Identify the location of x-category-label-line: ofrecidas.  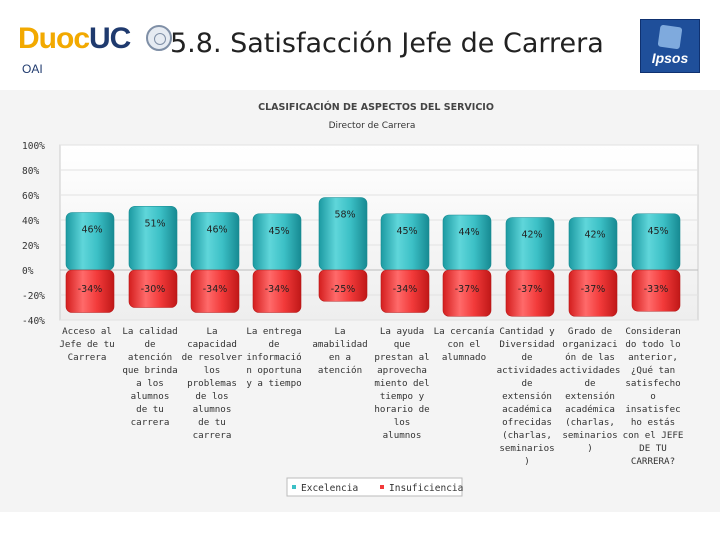
(527, 422).